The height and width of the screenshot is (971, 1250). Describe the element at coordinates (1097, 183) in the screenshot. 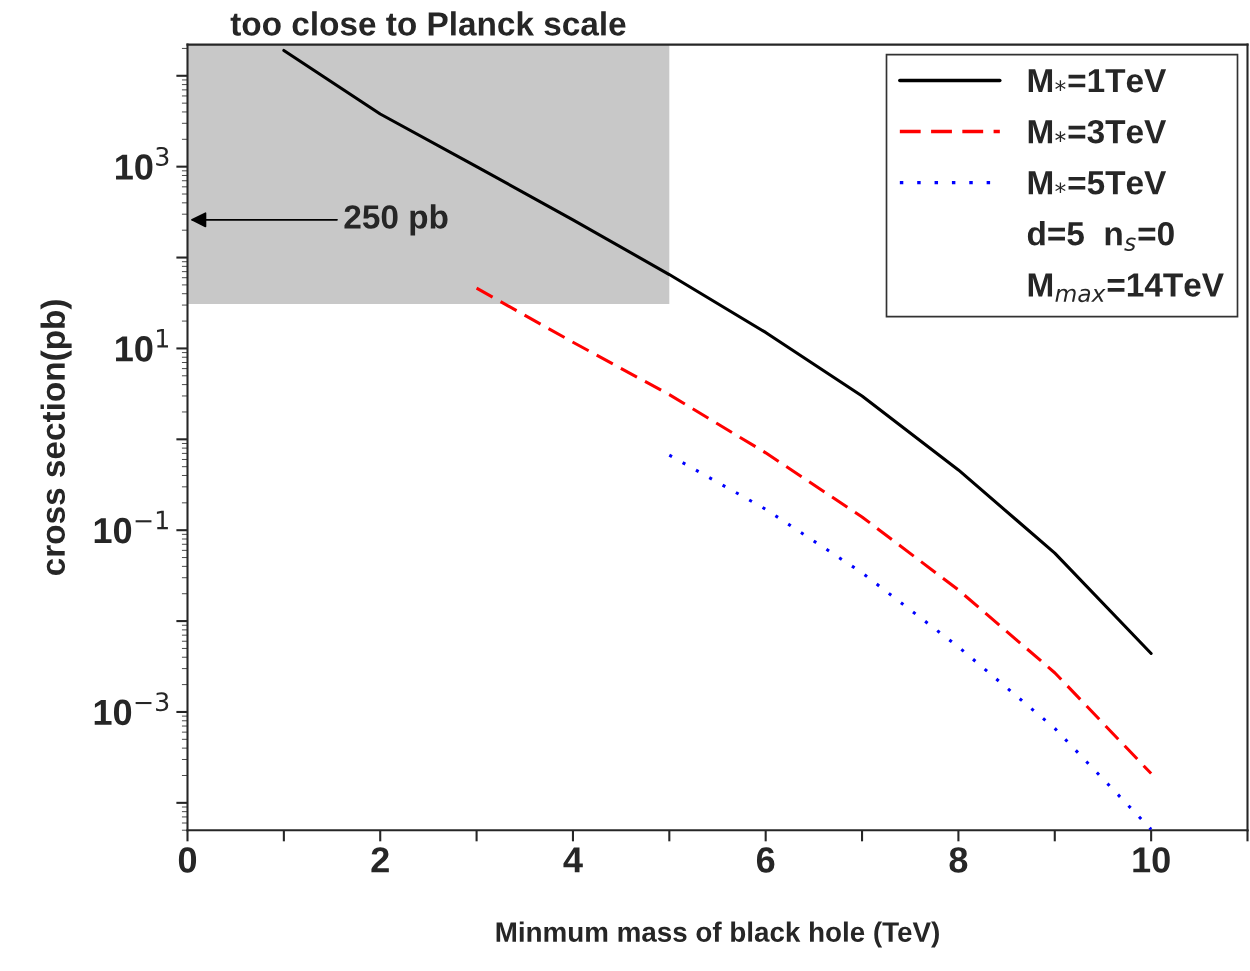

I see `legend-label: M$_{*}$=5TeV` at that location.